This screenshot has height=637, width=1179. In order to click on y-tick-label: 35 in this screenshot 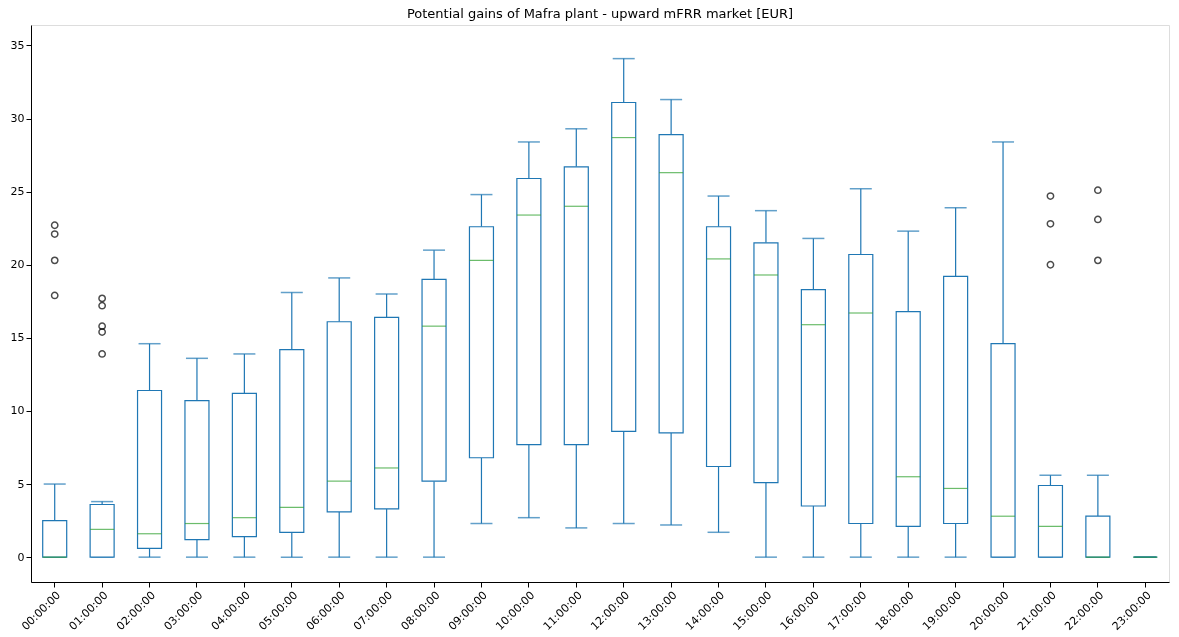, I will do `click(17, 45)`.